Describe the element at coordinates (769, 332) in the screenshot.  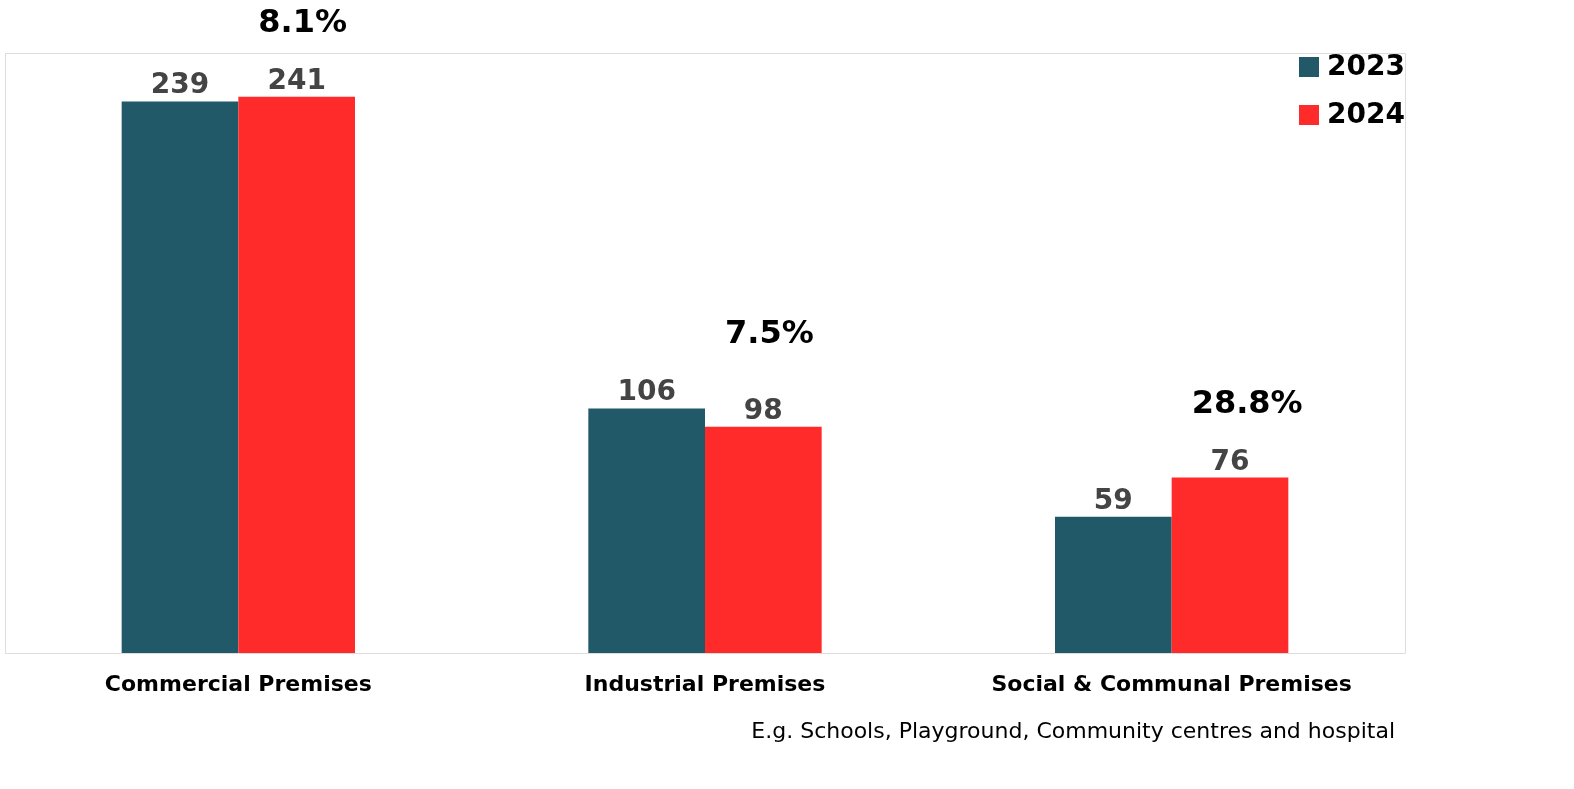
I see `annotation: 7.5%` at that location.